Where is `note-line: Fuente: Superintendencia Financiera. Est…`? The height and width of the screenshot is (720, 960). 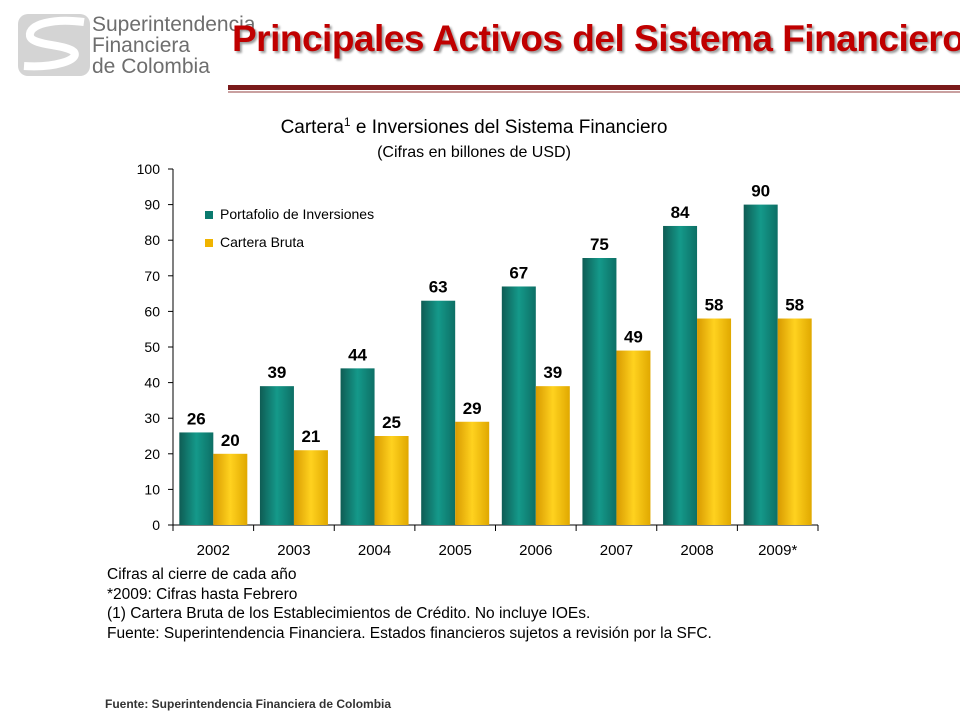
note-line: Fuente: Superintendencia Financiera. Est… is located at coordinates (409, 633).